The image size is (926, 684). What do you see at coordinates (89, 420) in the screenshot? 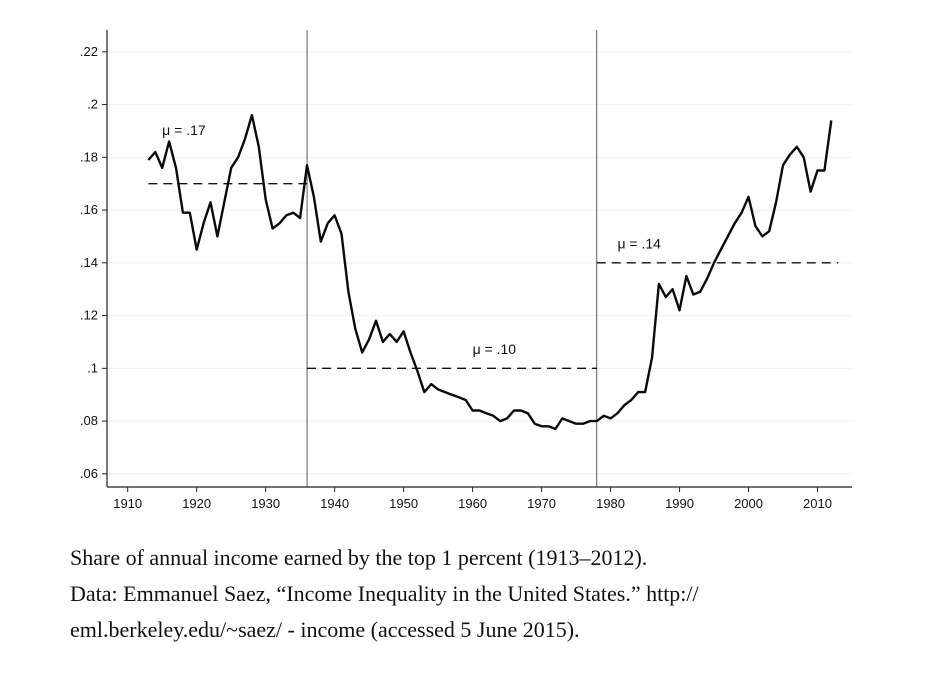
I see `y-tick-label: .08` at bounding box center [89, 420].